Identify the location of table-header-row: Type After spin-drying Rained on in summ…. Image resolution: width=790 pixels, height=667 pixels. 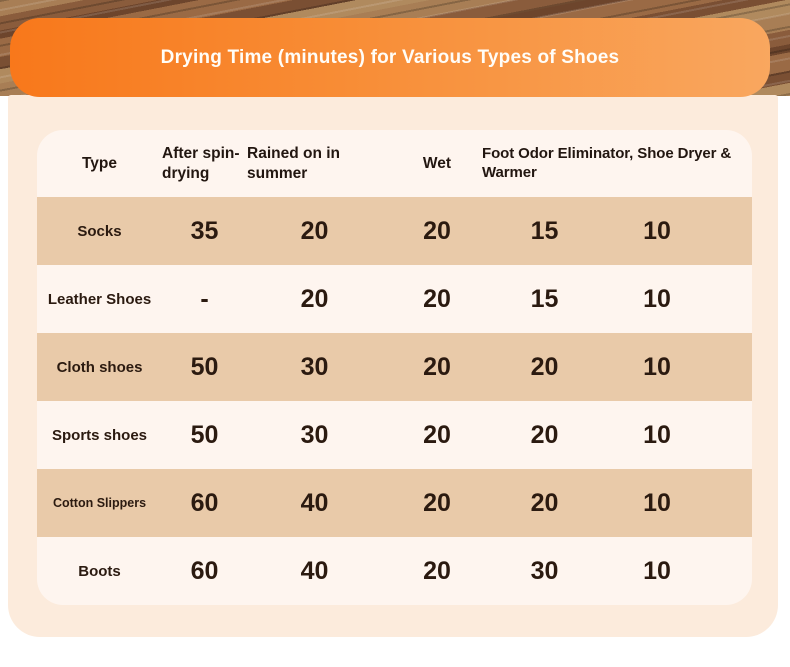
(394, 163).